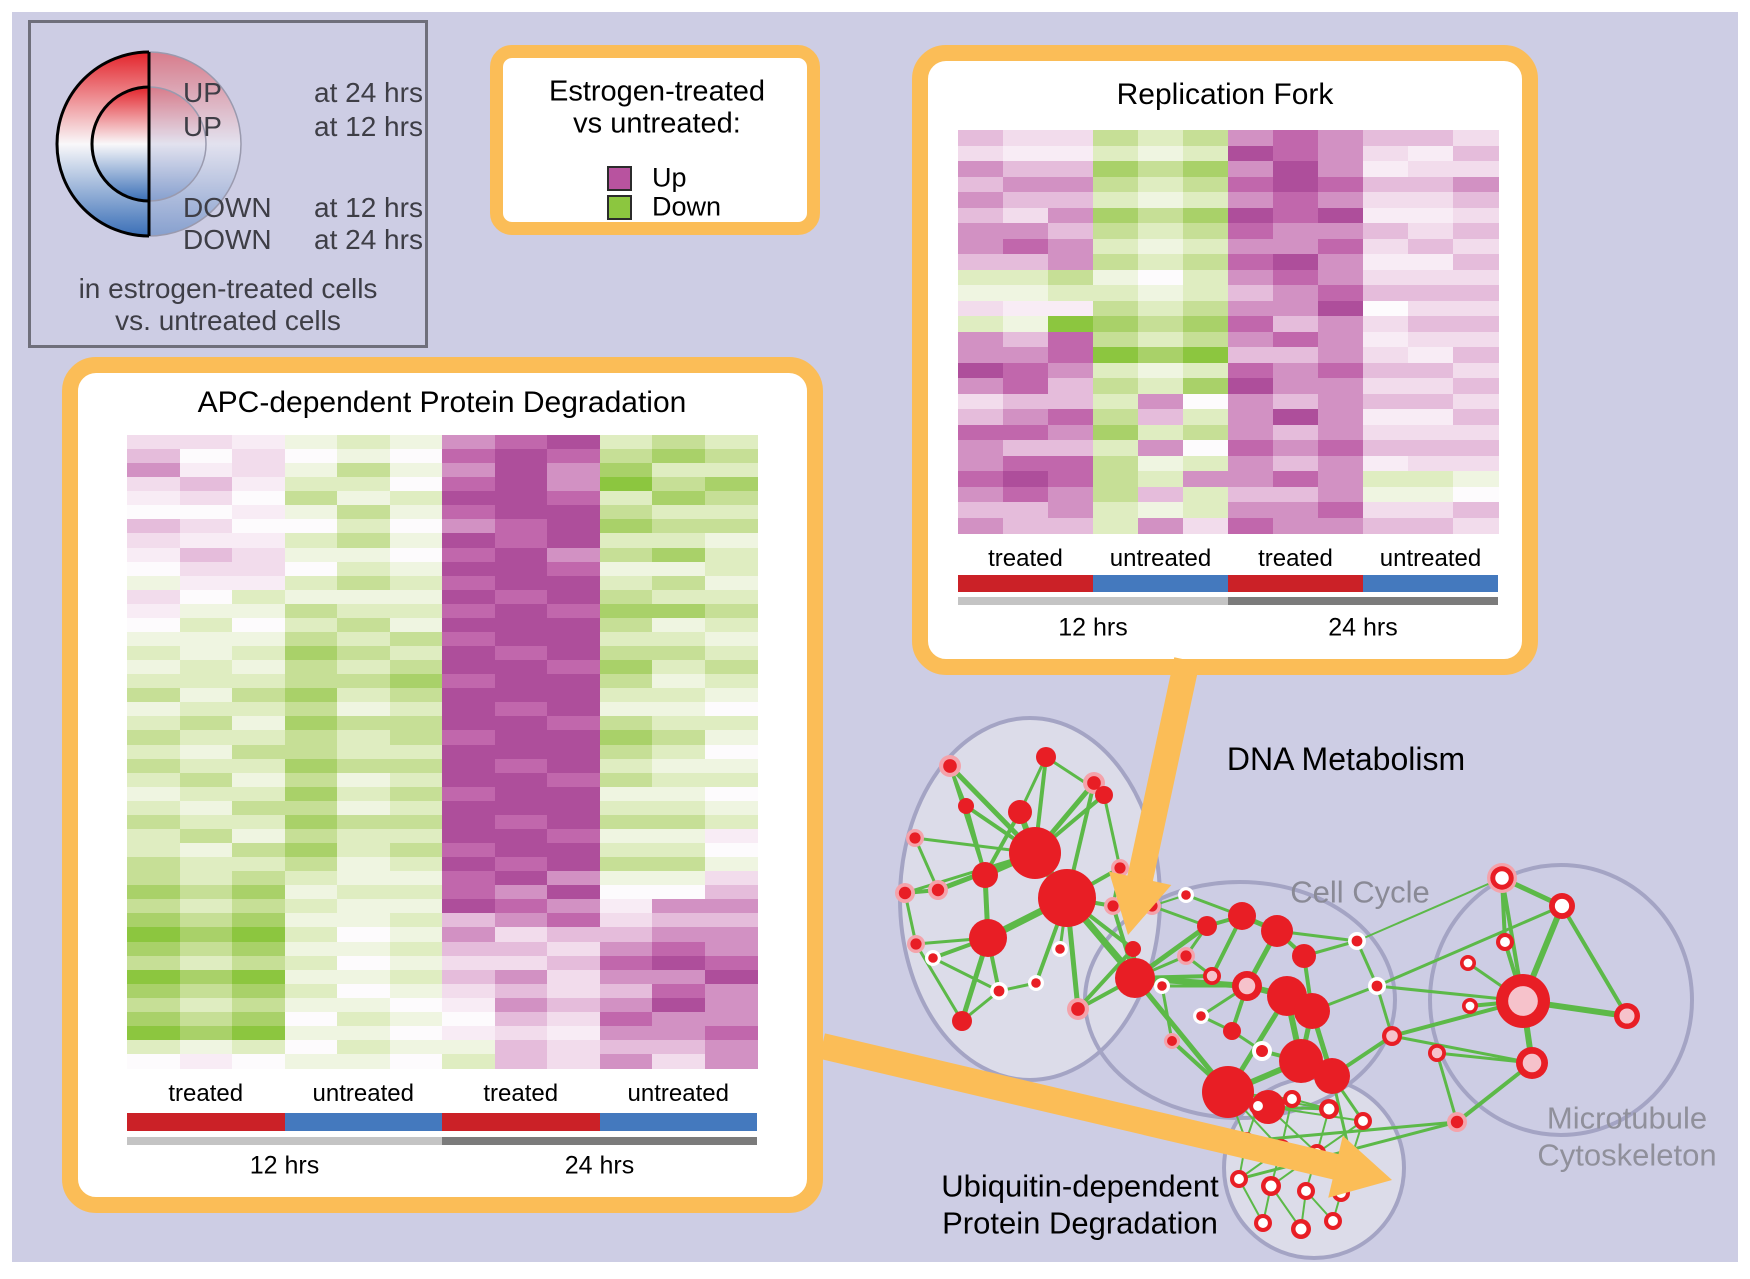  Describe the element at coordinates (1025, 558) in the screenshot. I see `heatmap-group-label-replication-fork-0: treated` at that location.